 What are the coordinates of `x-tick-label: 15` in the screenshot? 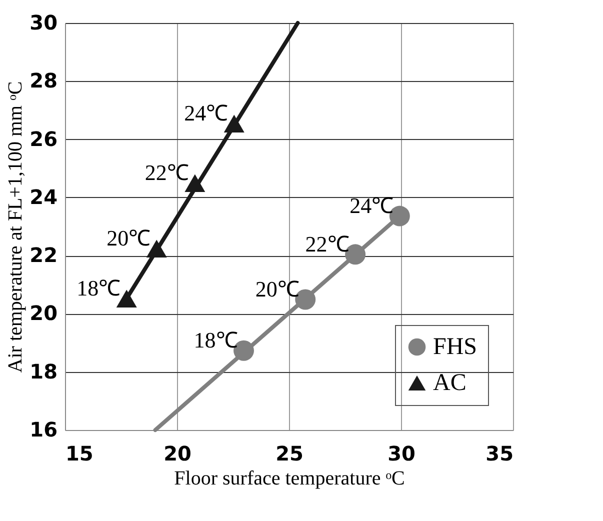 It's located at (80, 454).